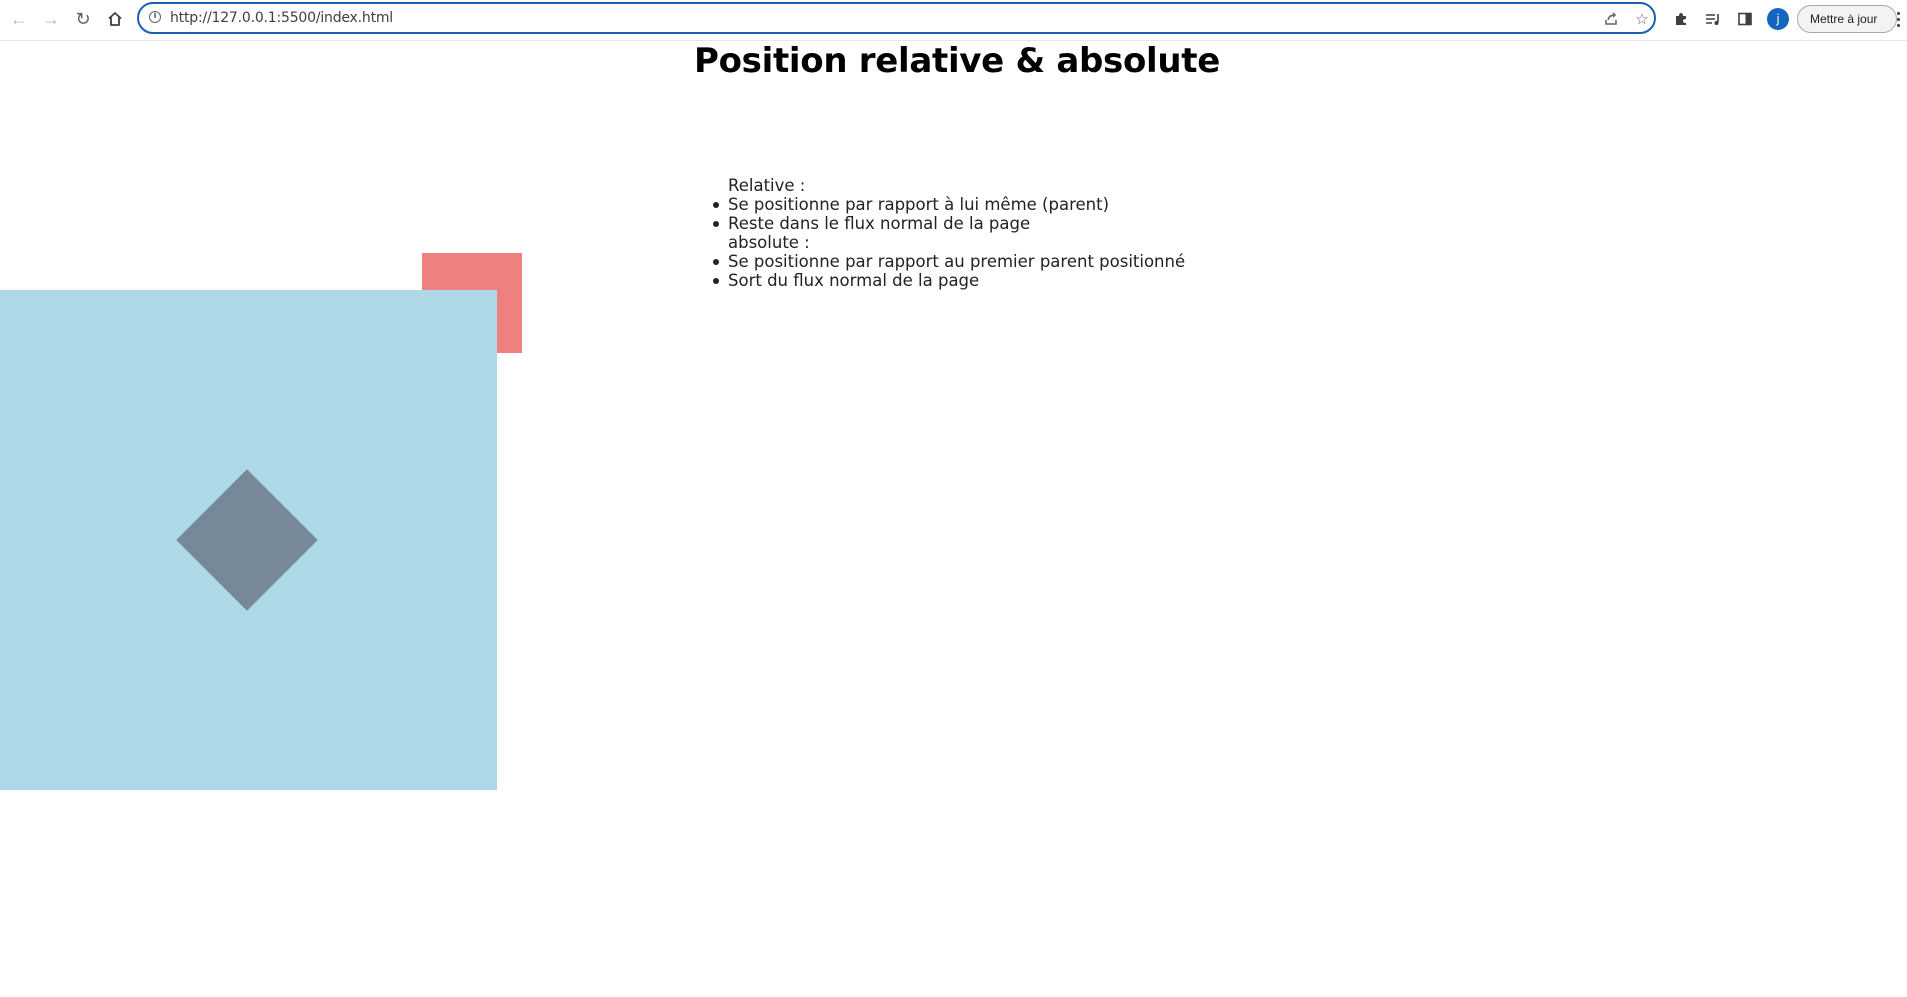 The height and width of the screenshot is (997, 1907). I want to click on relative-heading: Relative :, so click(767, 185).